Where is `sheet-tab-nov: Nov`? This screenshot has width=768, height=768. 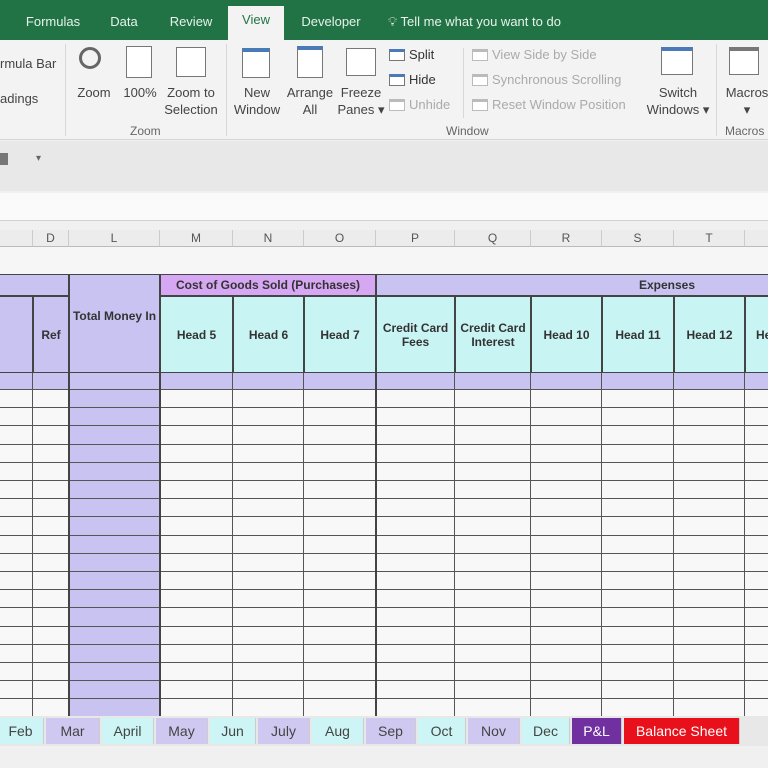 sheet-tab-nov: Nov is located at coordinates (494, 731).